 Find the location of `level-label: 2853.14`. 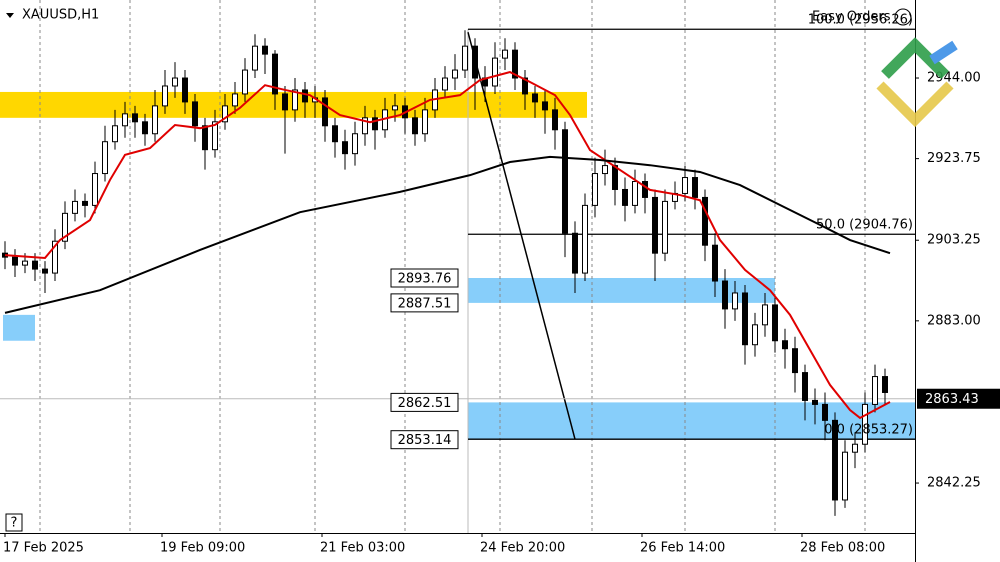

level-label: 2853.14 is located at coordinates (425, 440).